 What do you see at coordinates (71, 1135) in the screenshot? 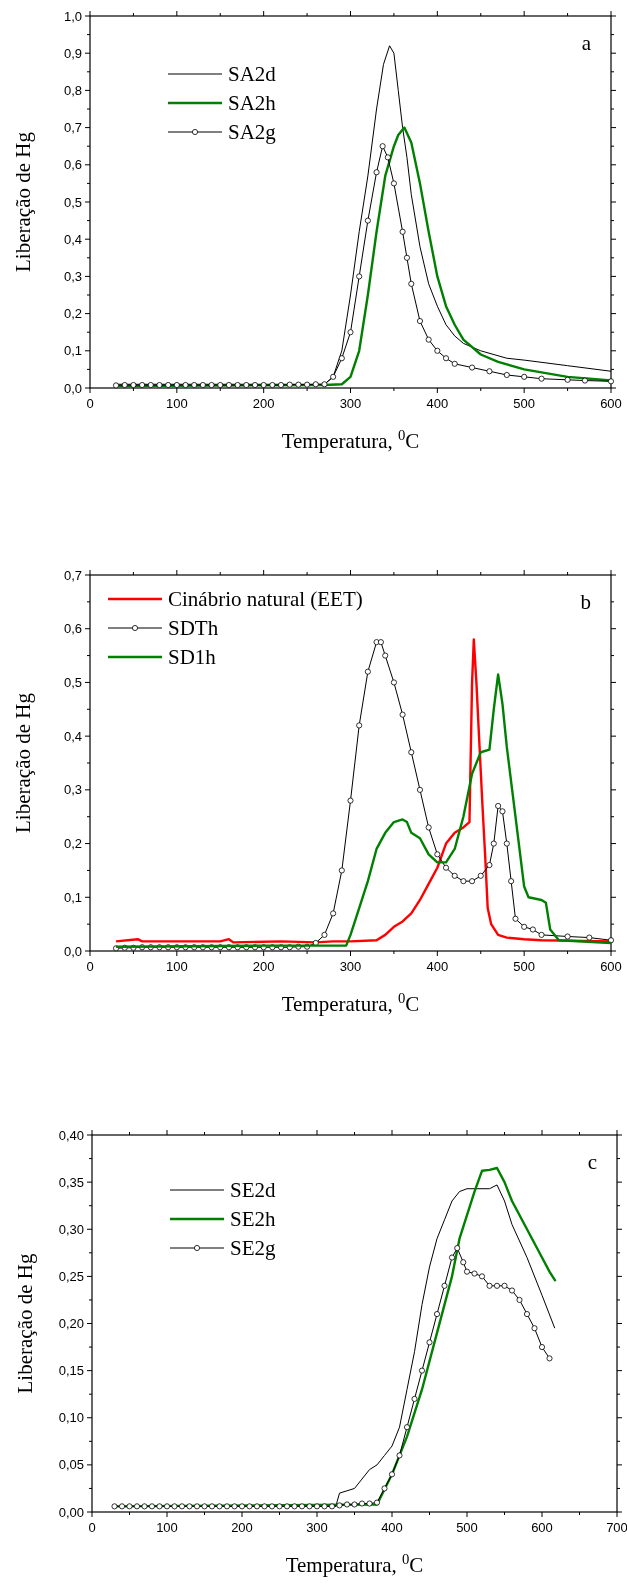
I see `y-tick-label: 0,40` at bounding box center [71, 1135].